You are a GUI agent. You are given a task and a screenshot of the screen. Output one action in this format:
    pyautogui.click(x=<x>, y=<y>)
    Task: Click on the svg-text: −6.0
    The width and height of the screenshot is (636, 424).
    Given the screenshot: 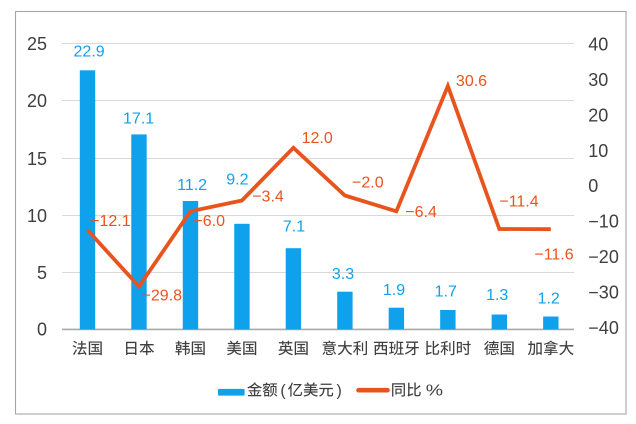 What is the action you would take?
    pyautogui.click(x=209, y=221)
    